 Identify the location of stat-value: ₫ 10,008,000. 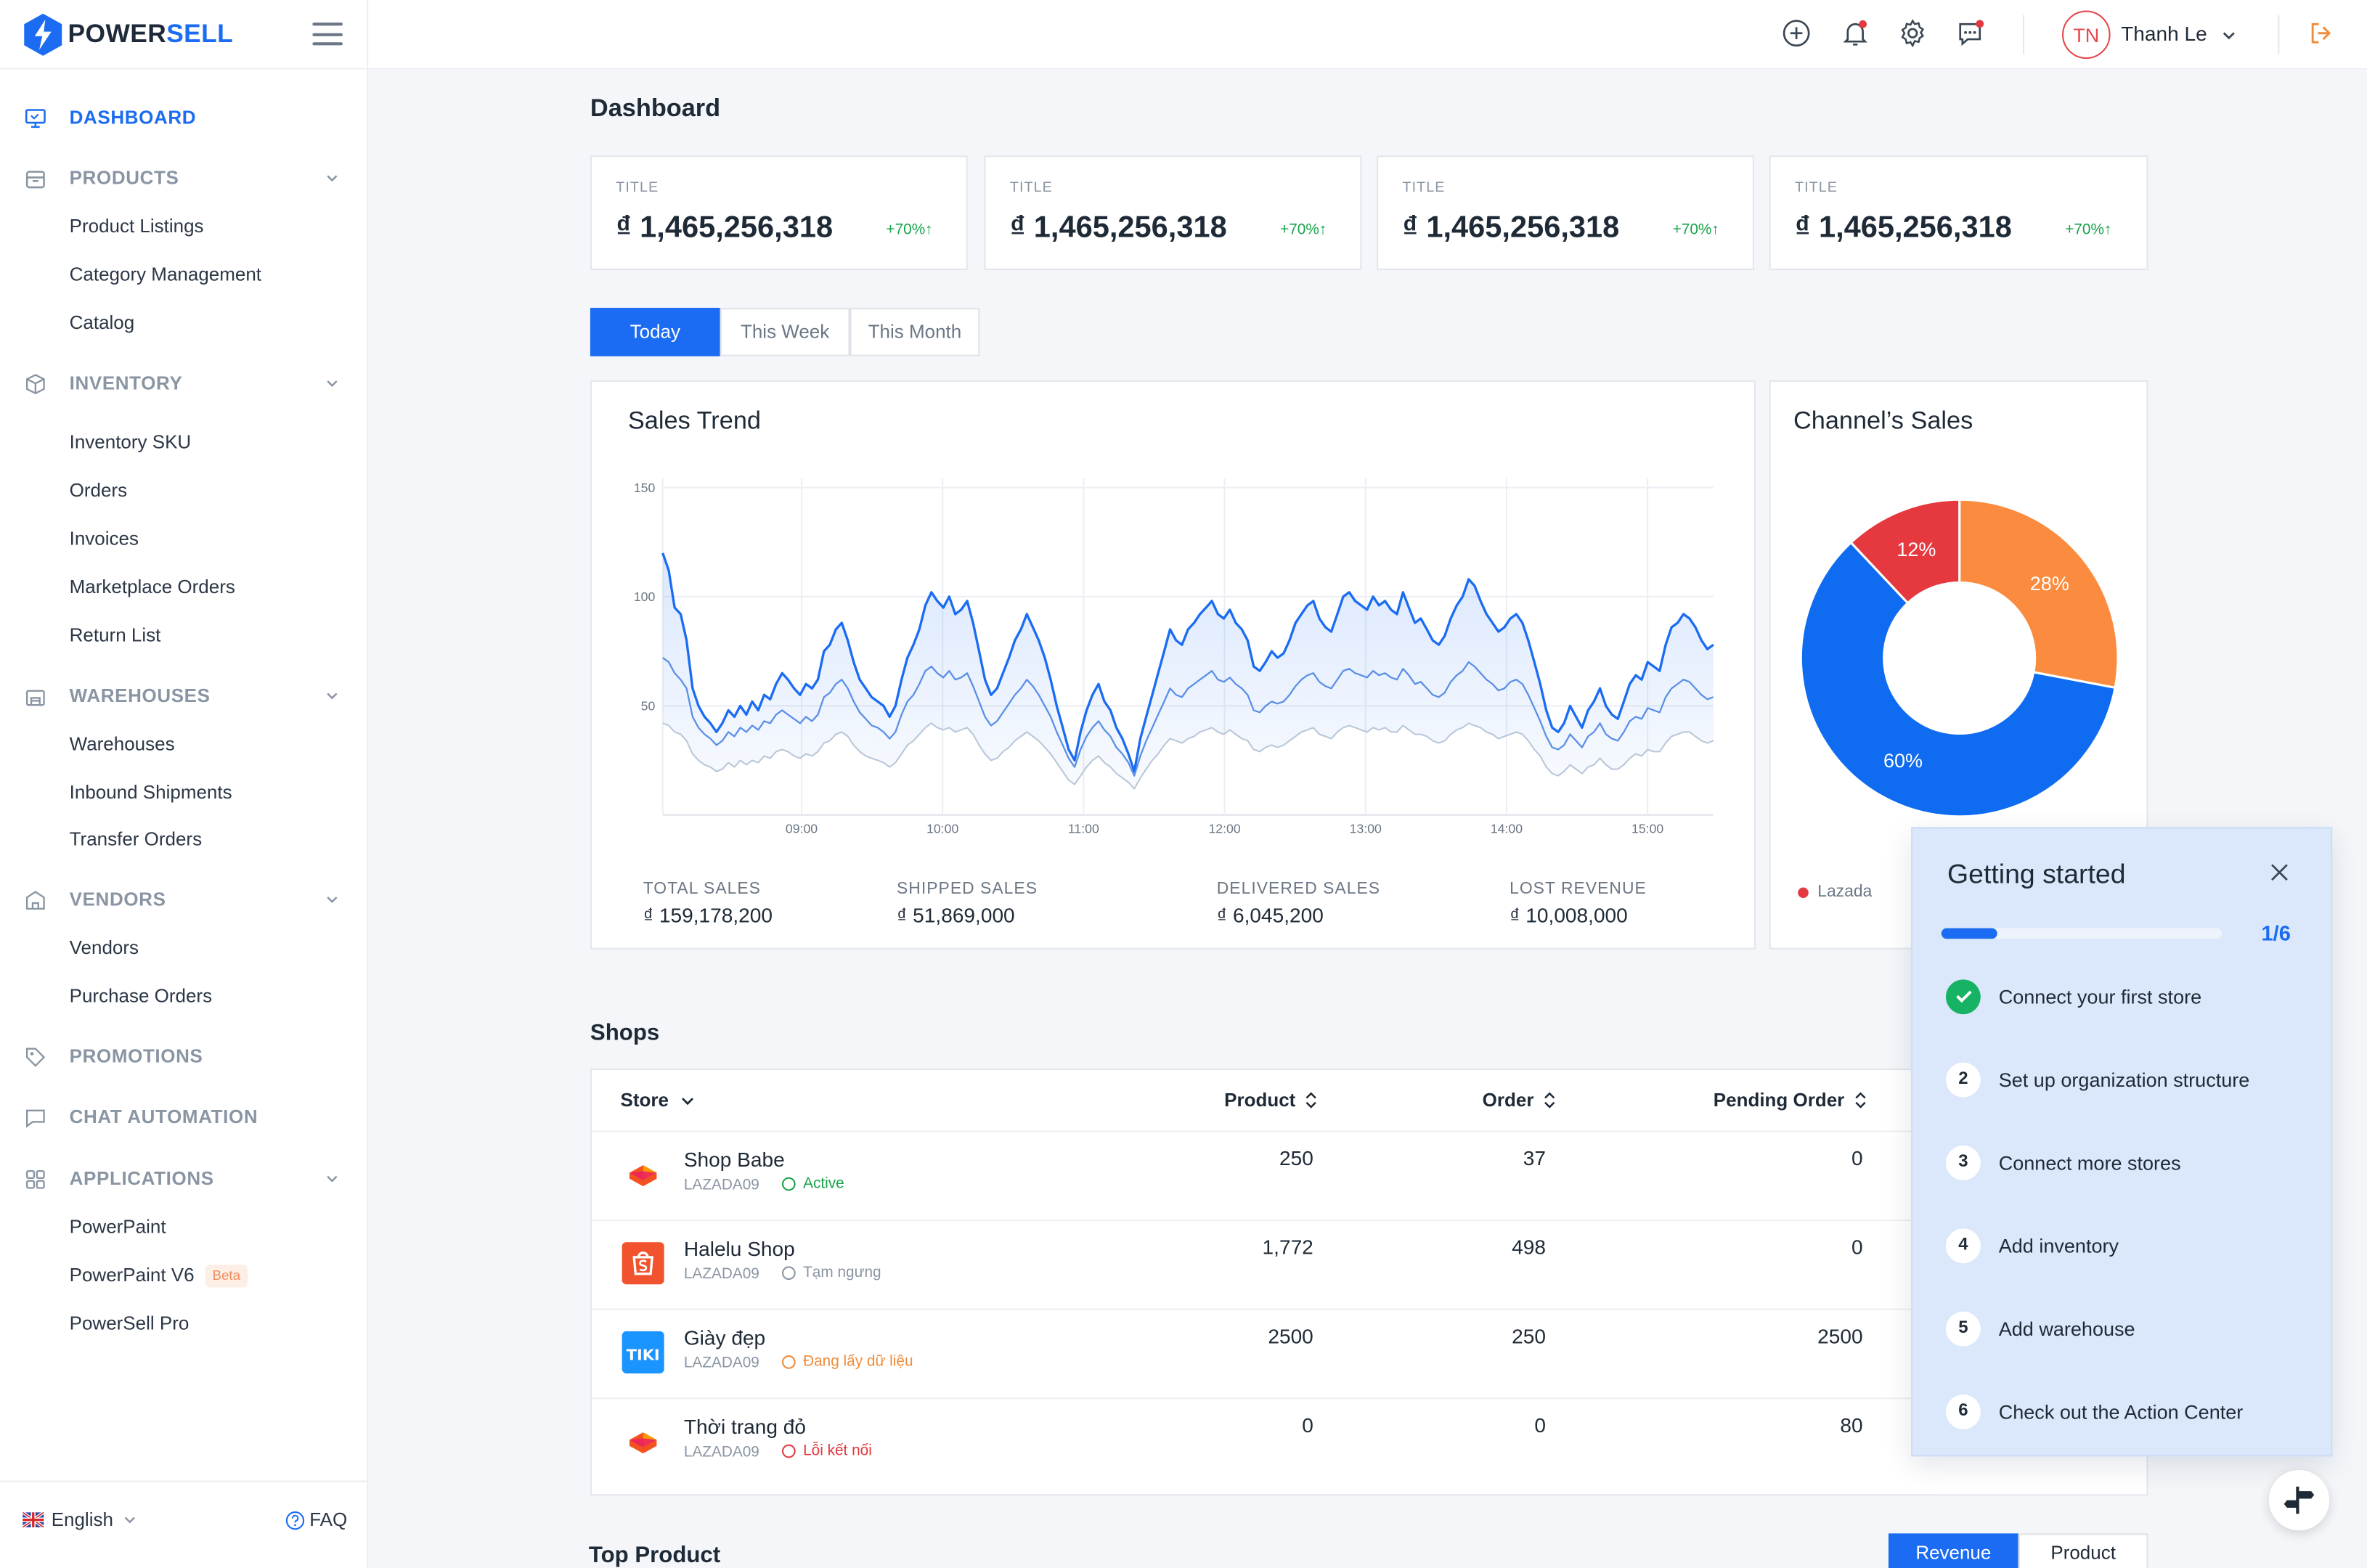
(1569, 916).